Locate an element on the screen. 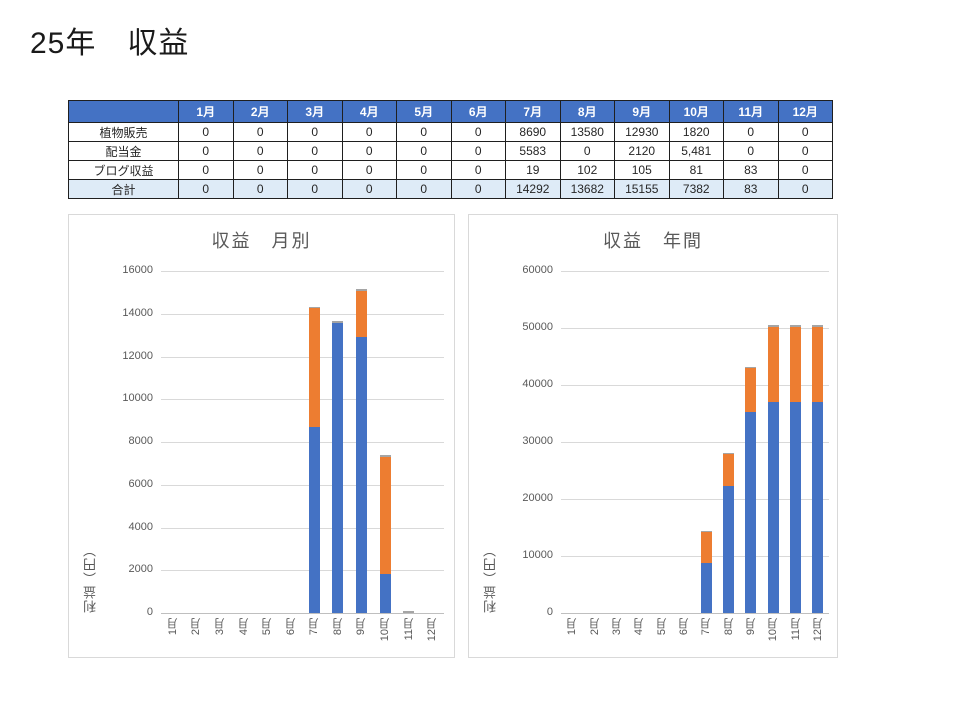 This screenshot has width=960, height=720. header-row: 1月 2月 3月 4月 5月 6月 7月 8月 9月 10月 11月 12月 is located at coordinates (450, 111).